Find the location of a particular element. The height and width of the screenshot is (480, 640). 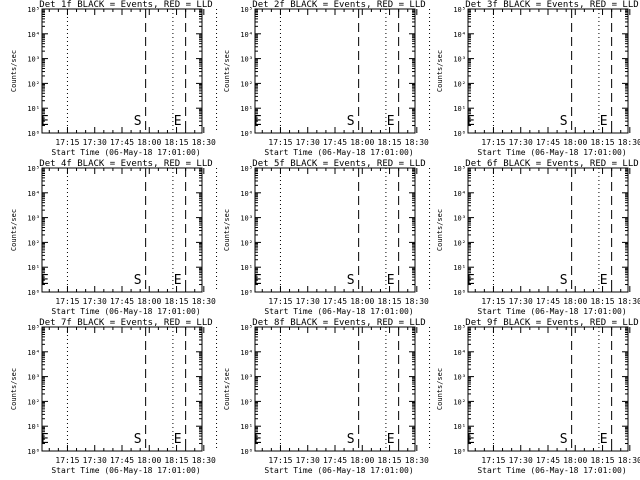

chart-title: Det 6f BLACK = Events, RED = LLD is located at coordinates (551, 164).